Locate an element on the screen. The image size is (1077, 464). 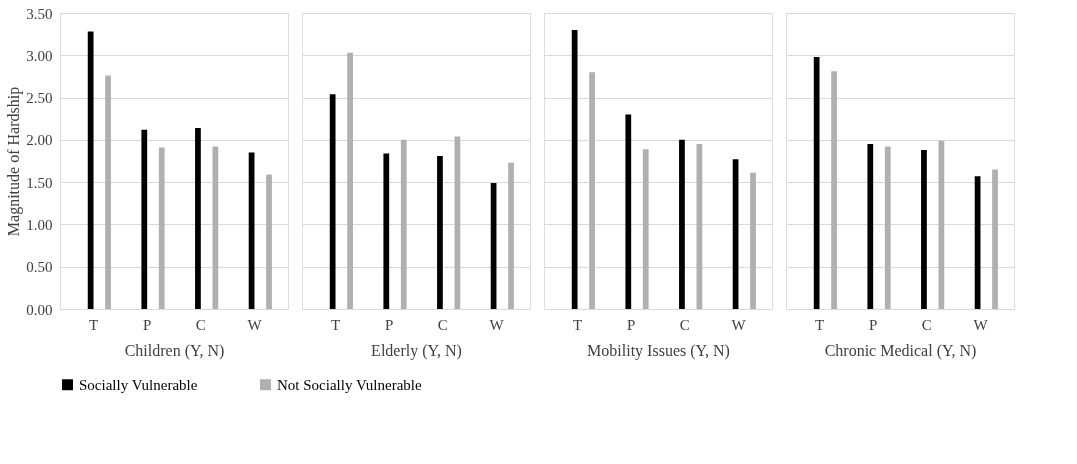
y-tick-label: 0.50 is located at coordinates (39, 267).